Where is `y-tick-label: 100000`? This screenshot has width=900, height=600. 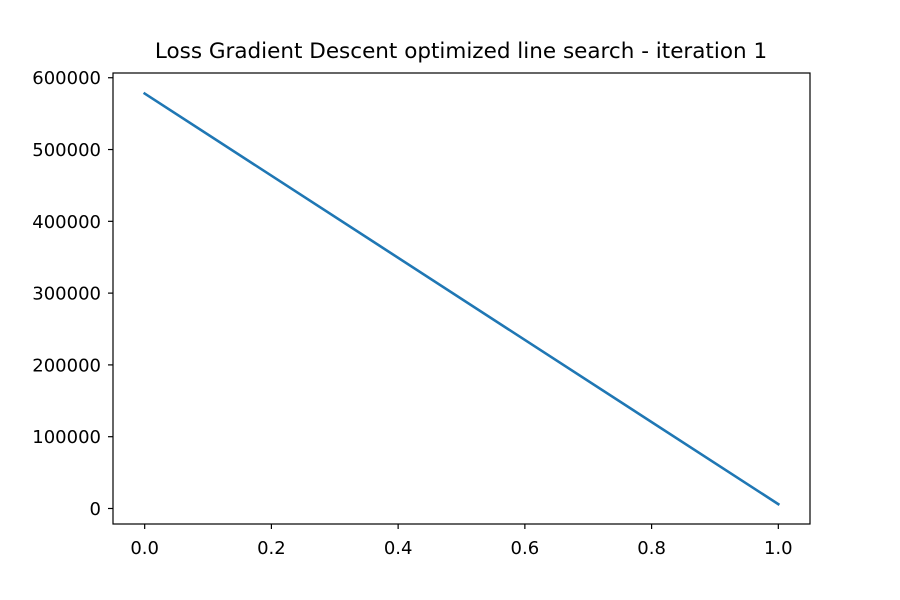
y-tick-label: 100000 is located at coordinates (66, 437).